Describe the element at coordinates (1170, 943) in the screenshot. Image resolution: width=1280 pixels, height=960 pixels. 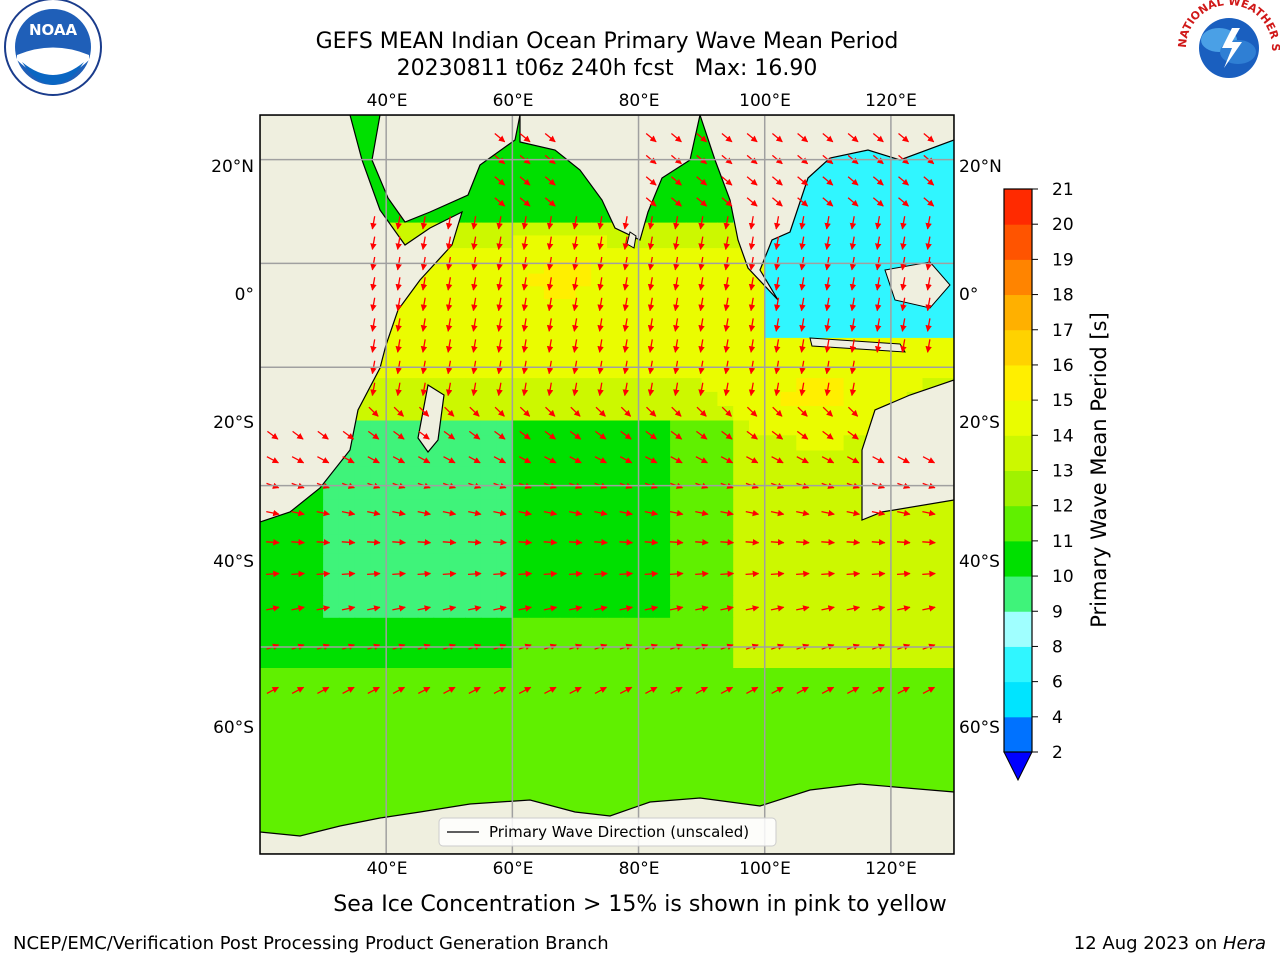
I see `footer-date: 12 Aug 2023 on Hera` at that location.